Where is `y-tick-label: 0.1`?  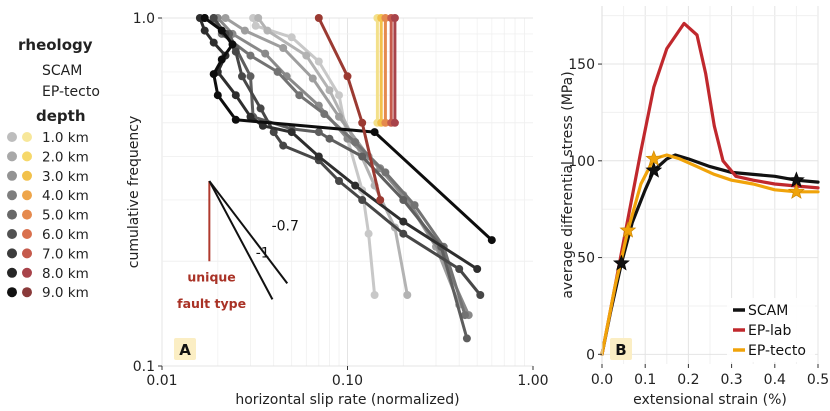 y-tick-label: 0.1 is located at coordinates (144, 367).